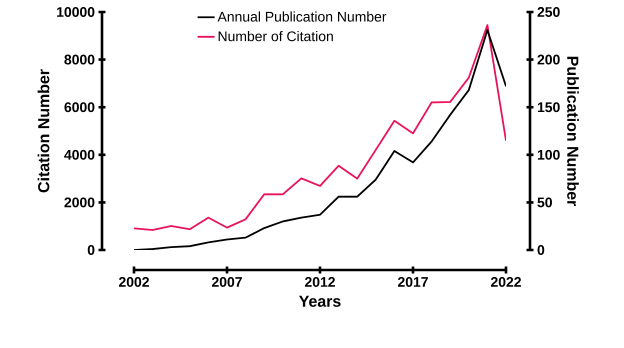  Describe the element at coordinates (227, 282) in the screenshot. I see `x-tick-label: 2007` at that location.